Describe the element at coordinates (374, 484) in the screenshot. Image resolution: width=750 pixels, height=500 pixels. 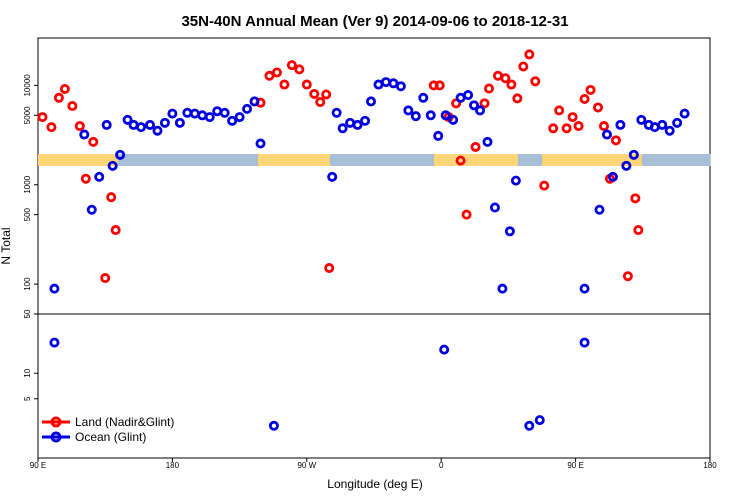
I see `x-axis-label: Longitude (deg E)` at that location.